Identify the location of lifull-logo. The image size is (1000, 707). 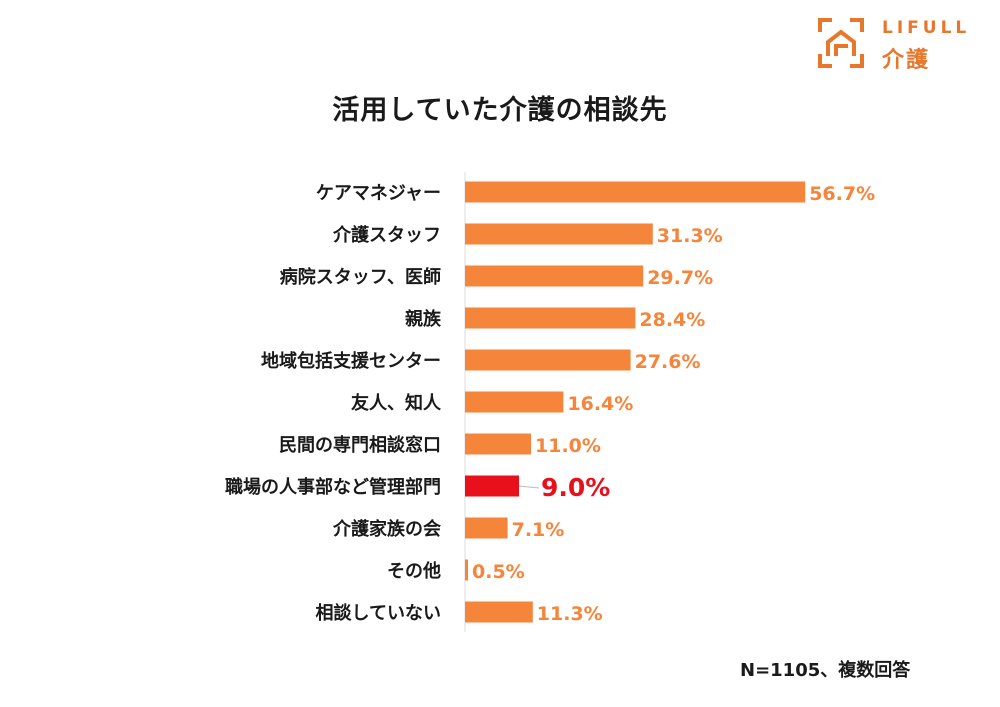
(841, 43).